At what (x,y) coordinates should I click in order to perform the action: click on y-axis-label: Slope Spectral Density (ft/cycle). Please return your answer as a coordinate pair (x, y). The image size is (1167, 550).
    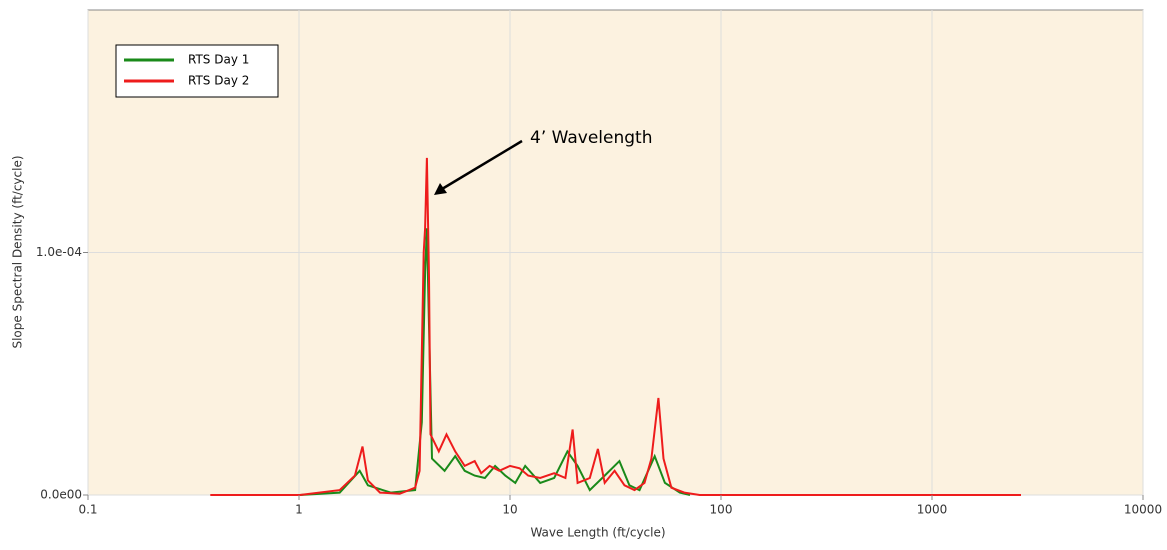
    Looking at the image, I should click on (18, 251).